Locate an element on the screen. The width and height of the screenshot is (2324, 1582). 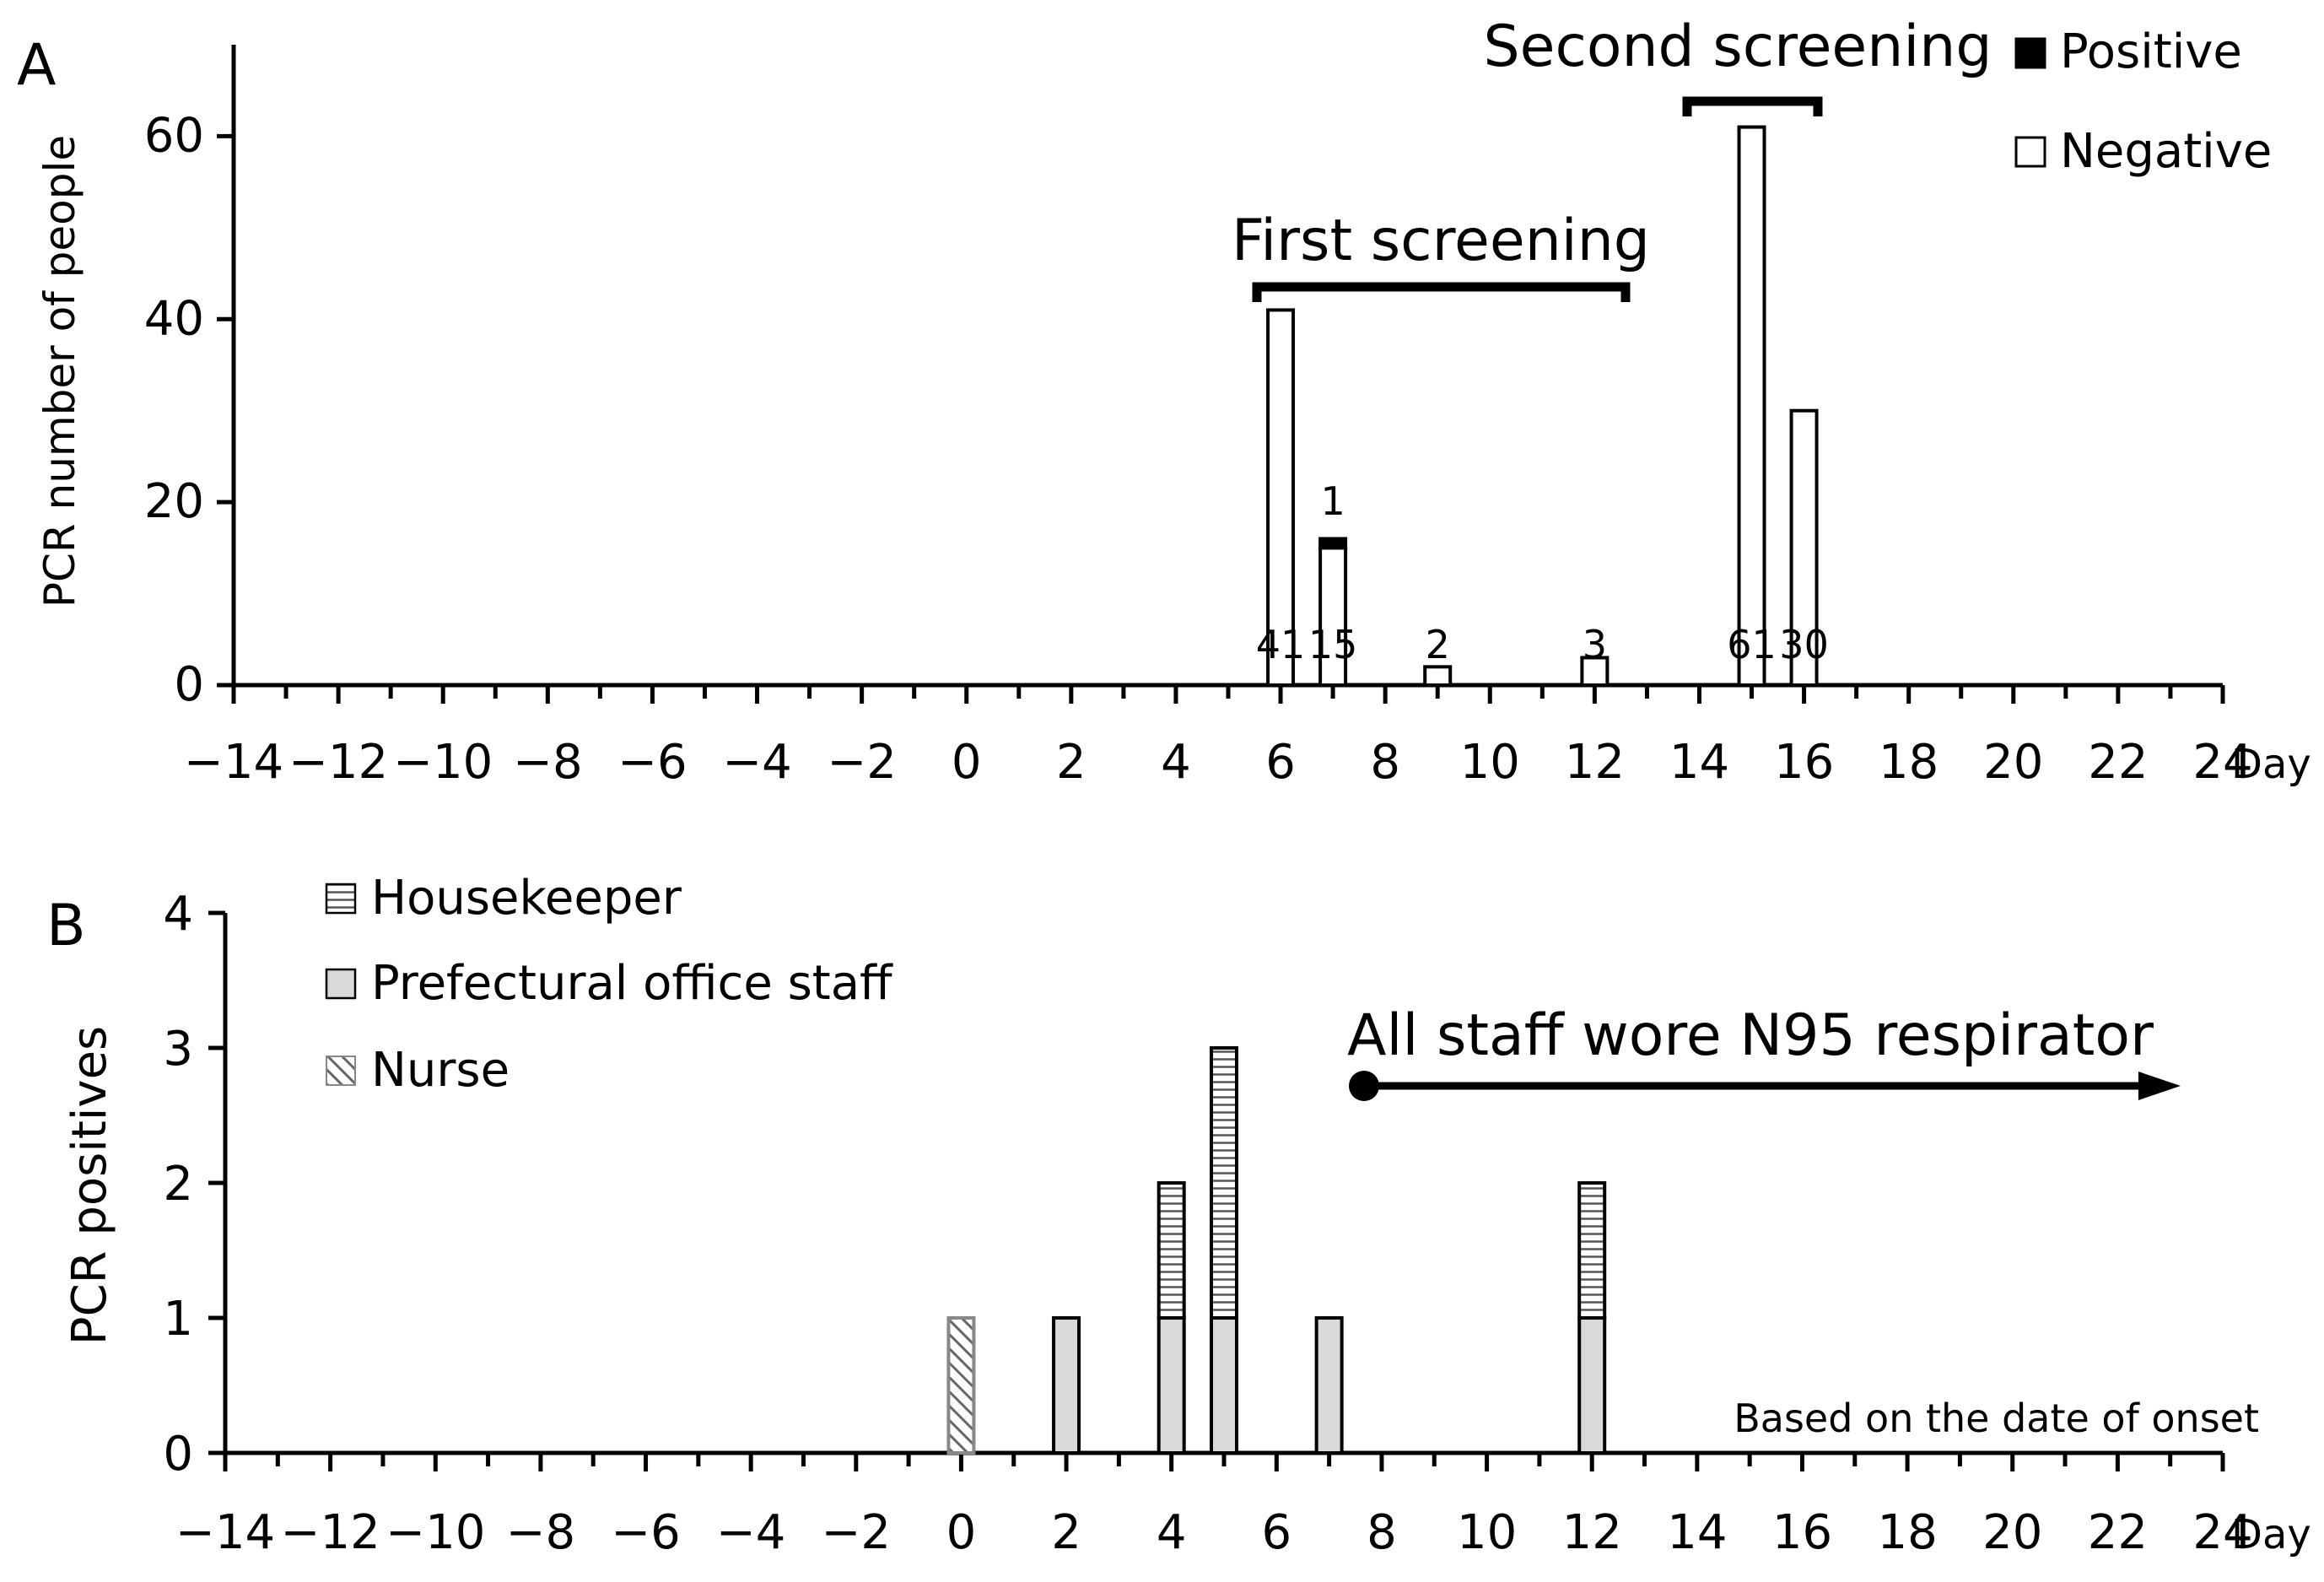
a-bar-positive is located at coordinates (1333, 543).